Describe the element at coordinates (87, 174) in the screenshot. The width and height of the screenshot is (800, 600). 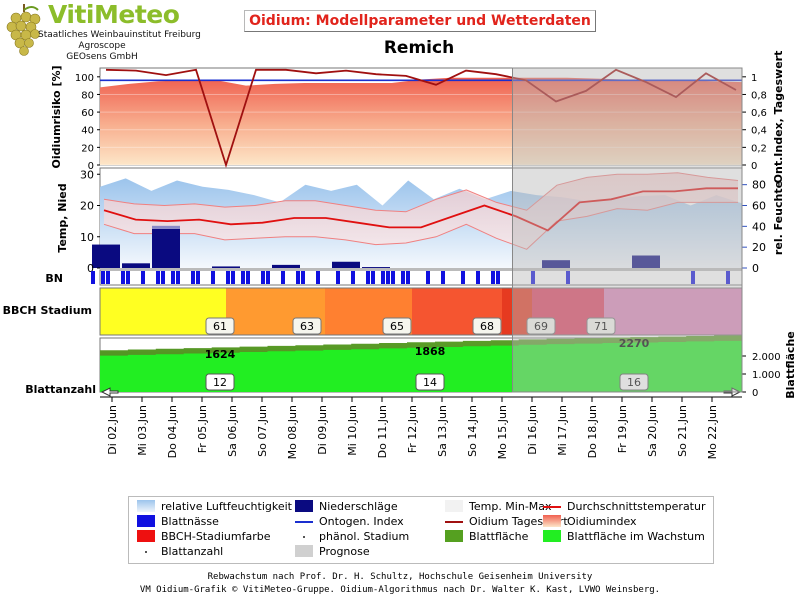
I see `weather-ytick-label: 30` at that location.